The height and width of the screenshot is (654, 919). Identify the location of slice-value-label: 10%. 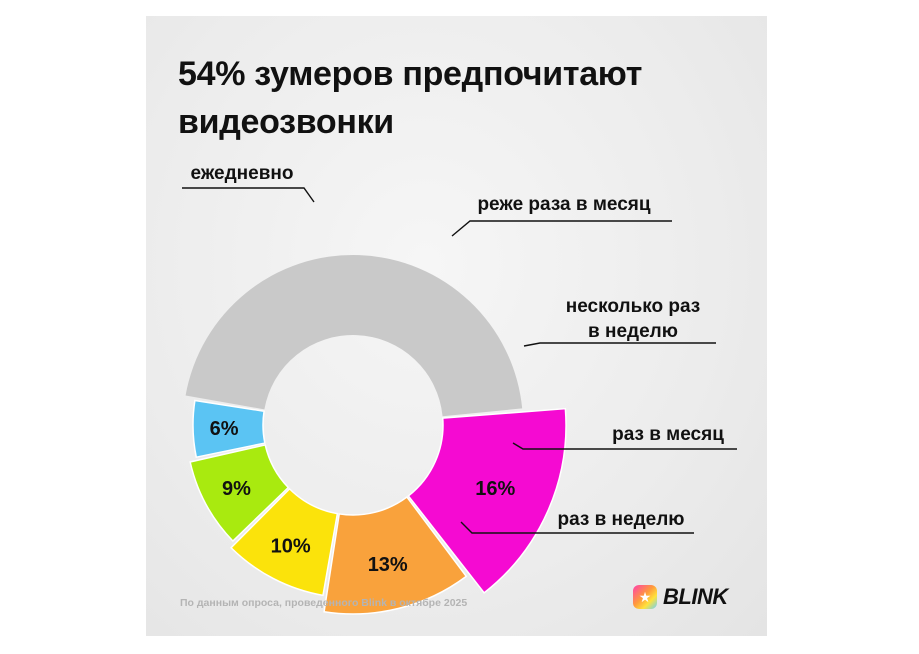
(291, 546).